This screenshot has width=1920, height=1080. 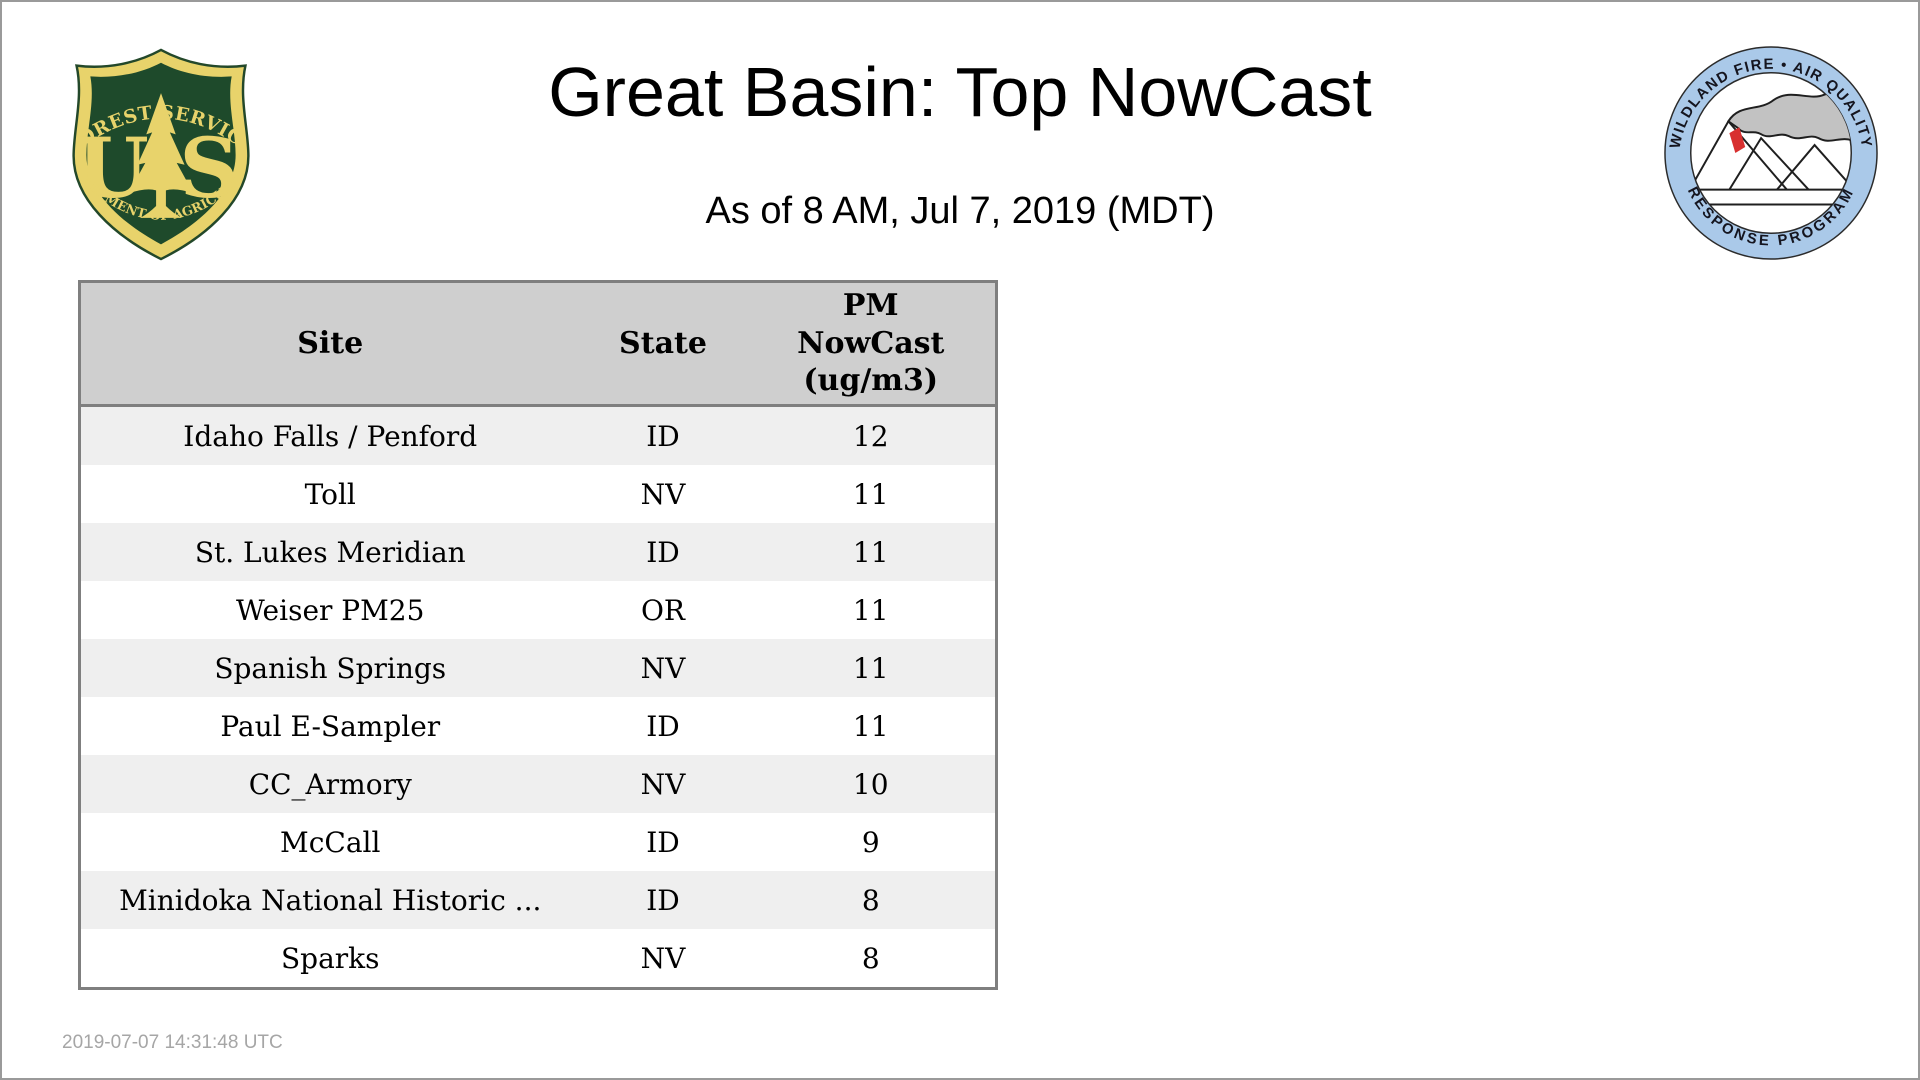 What do you see at coordinates (1769, 163) in the screenshot?
I see `mountain-middle-icon` at bounding box center [1769, 163].